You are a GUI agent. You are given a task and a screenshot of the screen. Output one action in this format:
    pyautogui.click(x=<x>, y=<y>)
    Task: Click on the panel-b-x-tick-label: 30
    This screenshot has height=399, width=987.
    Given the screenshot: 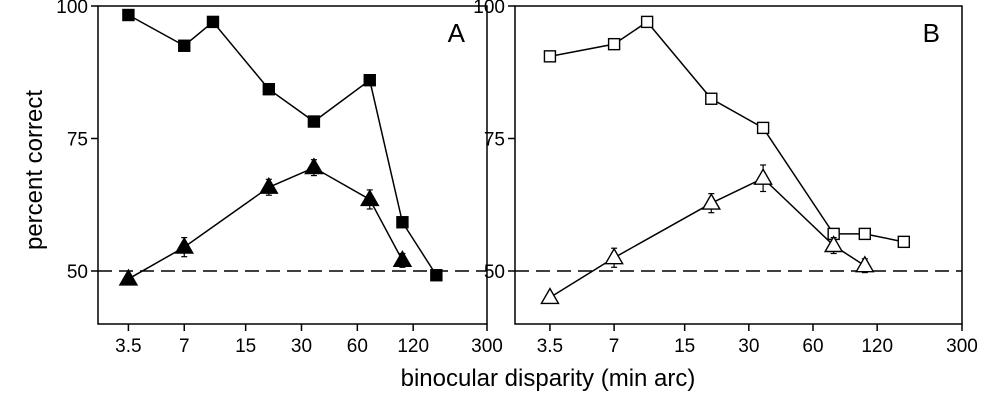 What is the action you would take?
    pyautogui.click(x=748, y=346)
    